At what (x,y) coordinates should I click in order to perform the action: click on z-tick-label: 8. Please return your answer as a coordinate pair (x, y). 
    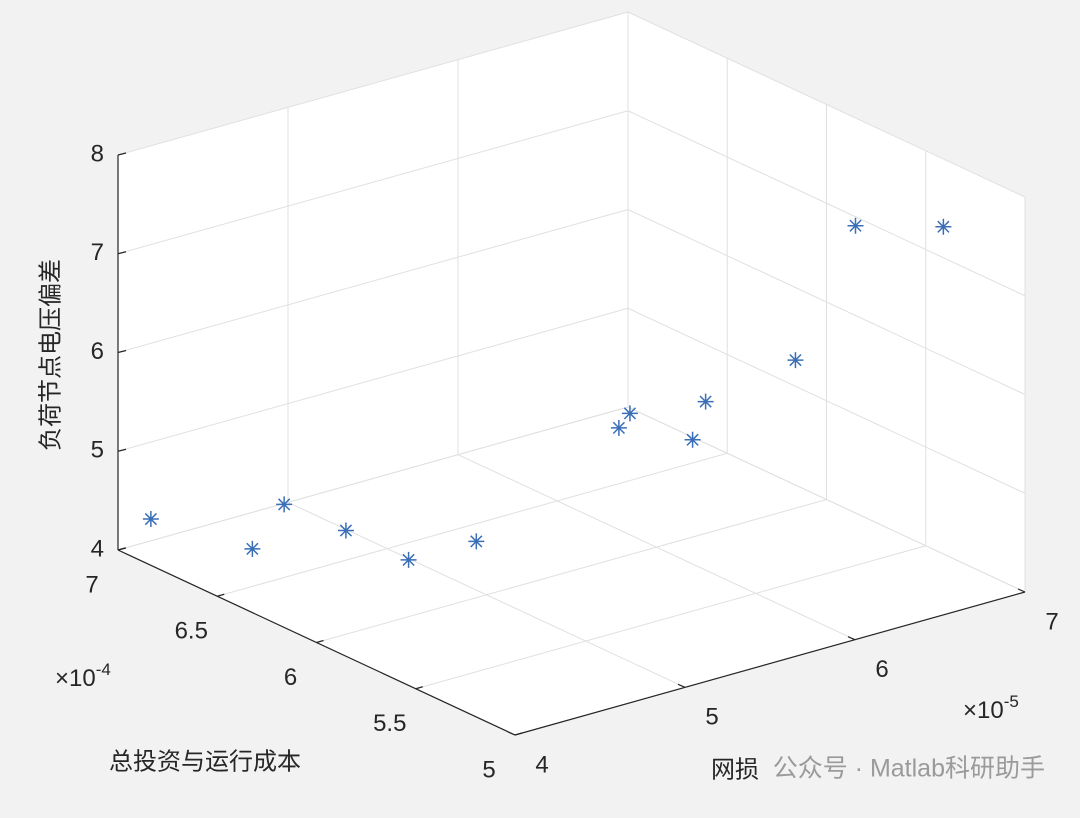
    Looking at the image, I should click on (97, 153).